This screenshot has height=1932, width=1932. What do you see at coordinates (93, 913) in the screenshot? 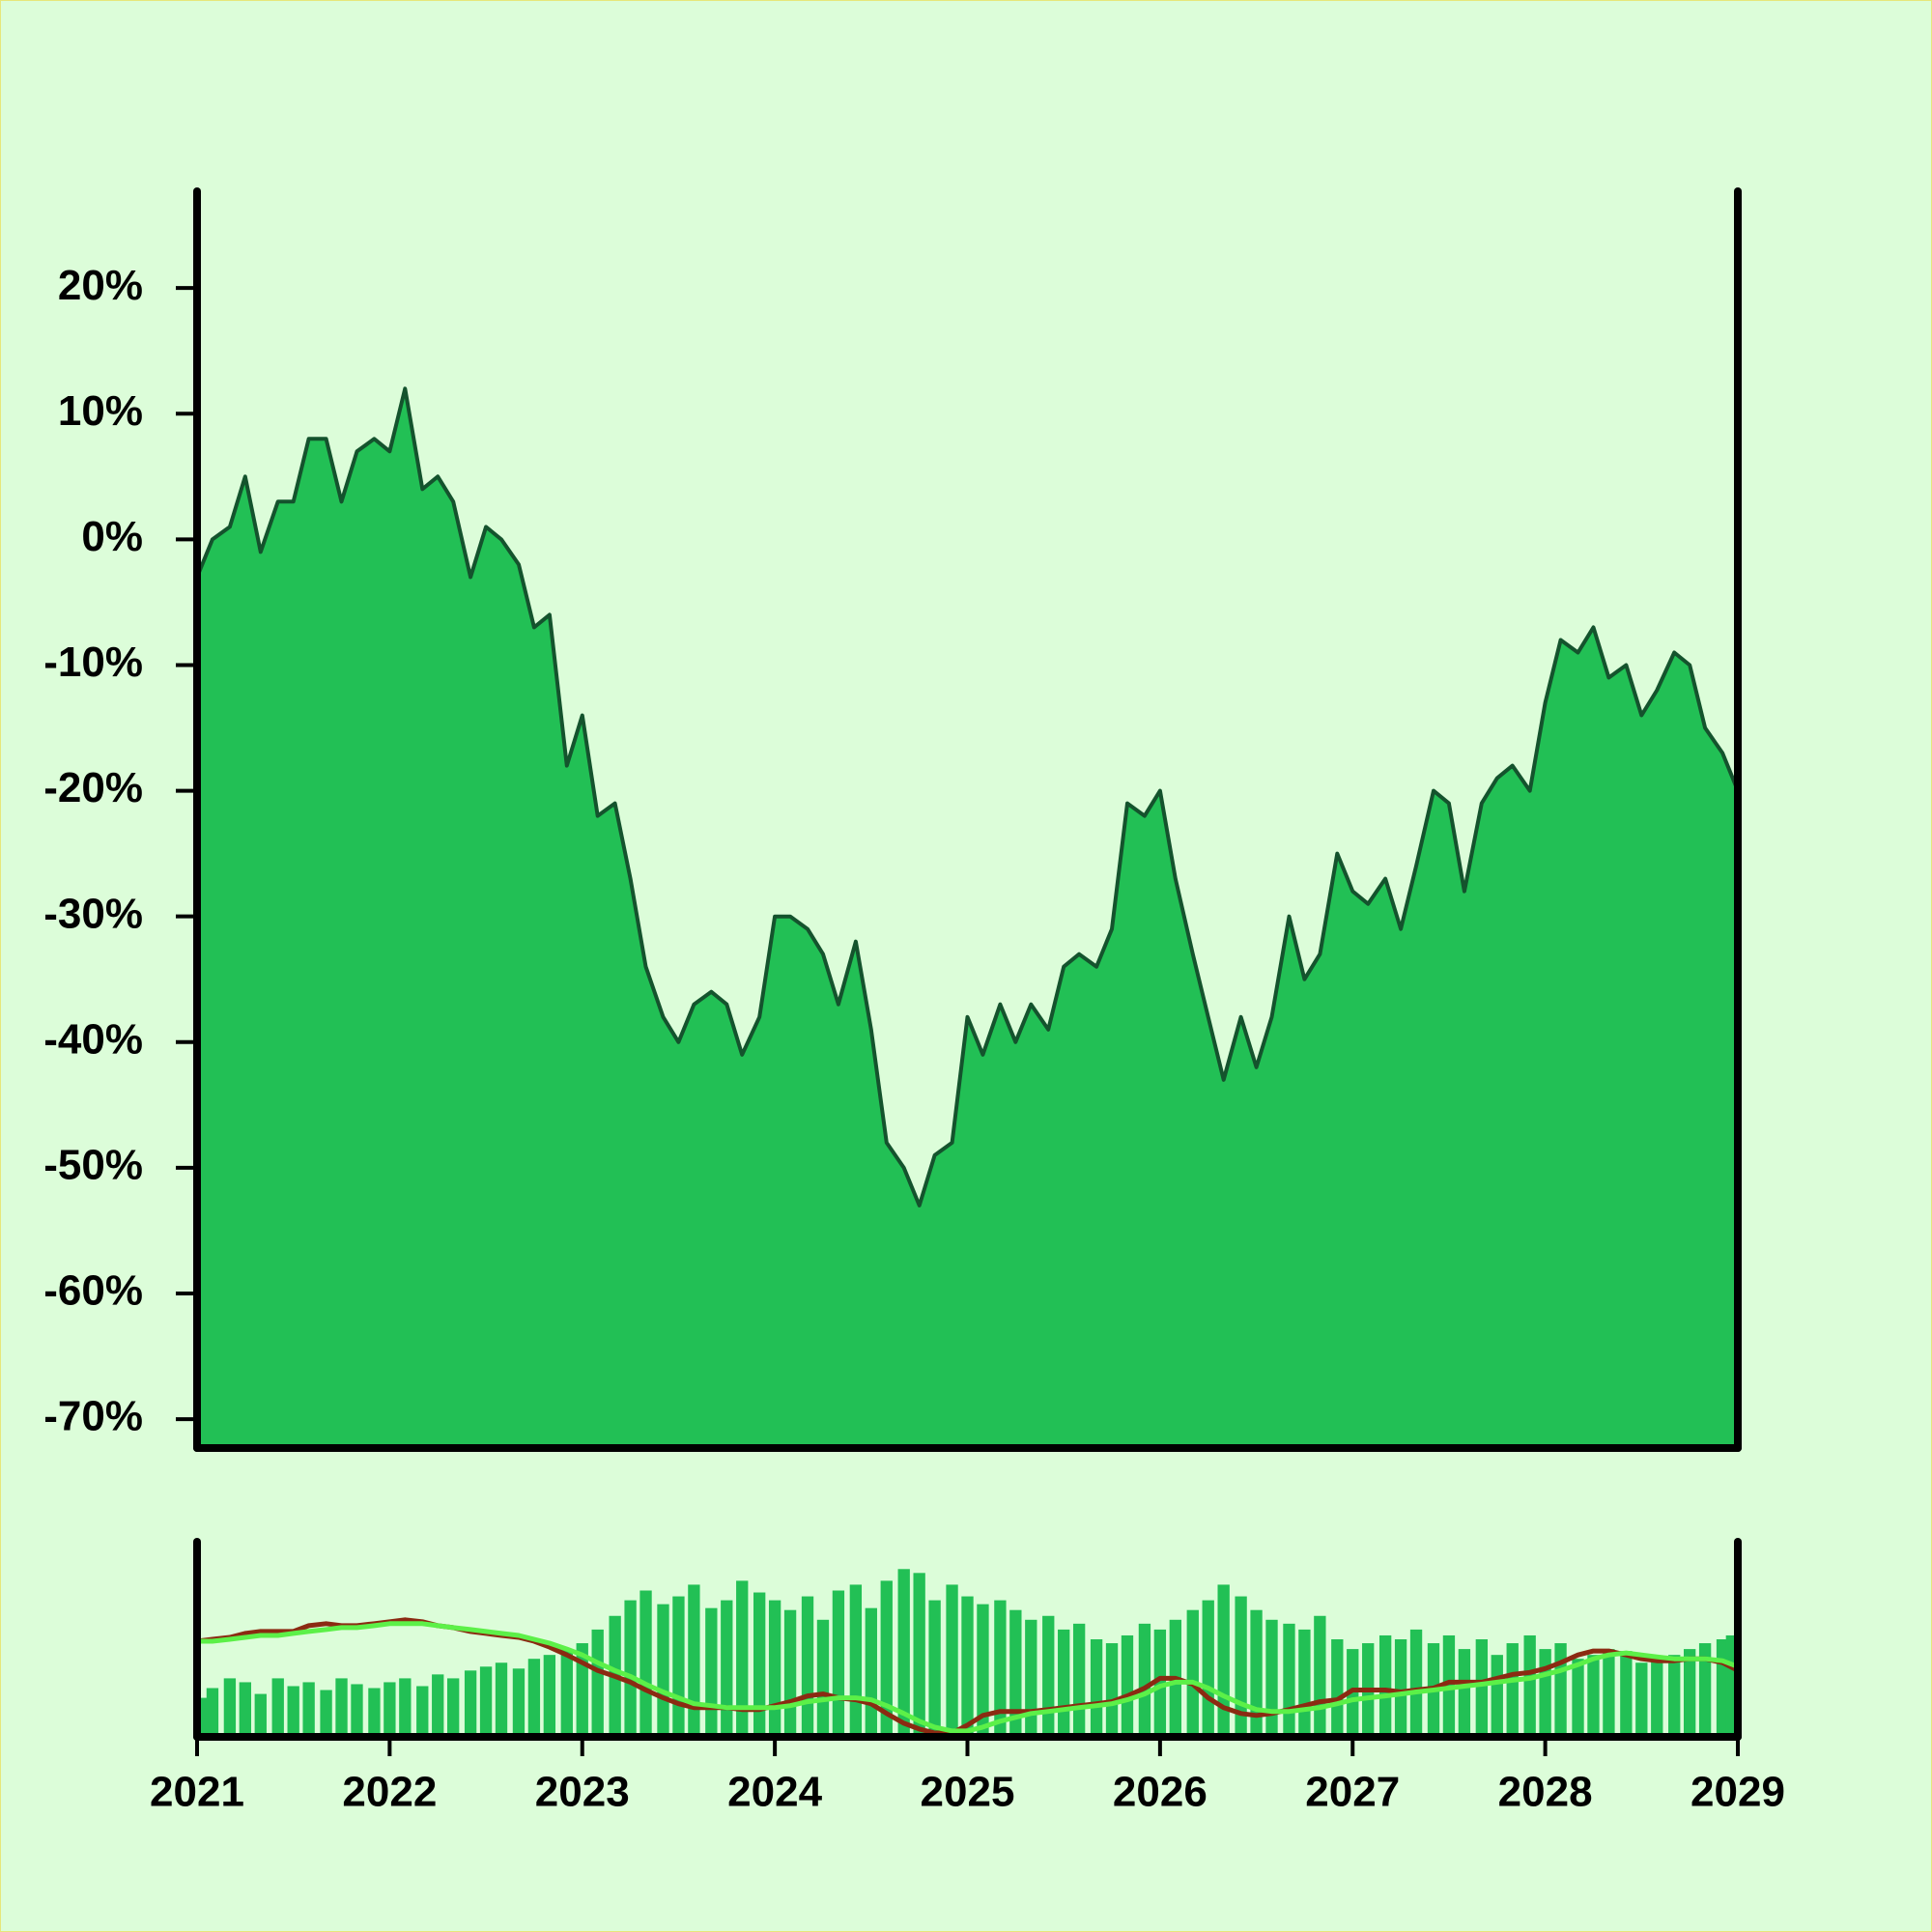
I see `y-tick-label: -30%` at bounding box center [93, 913].